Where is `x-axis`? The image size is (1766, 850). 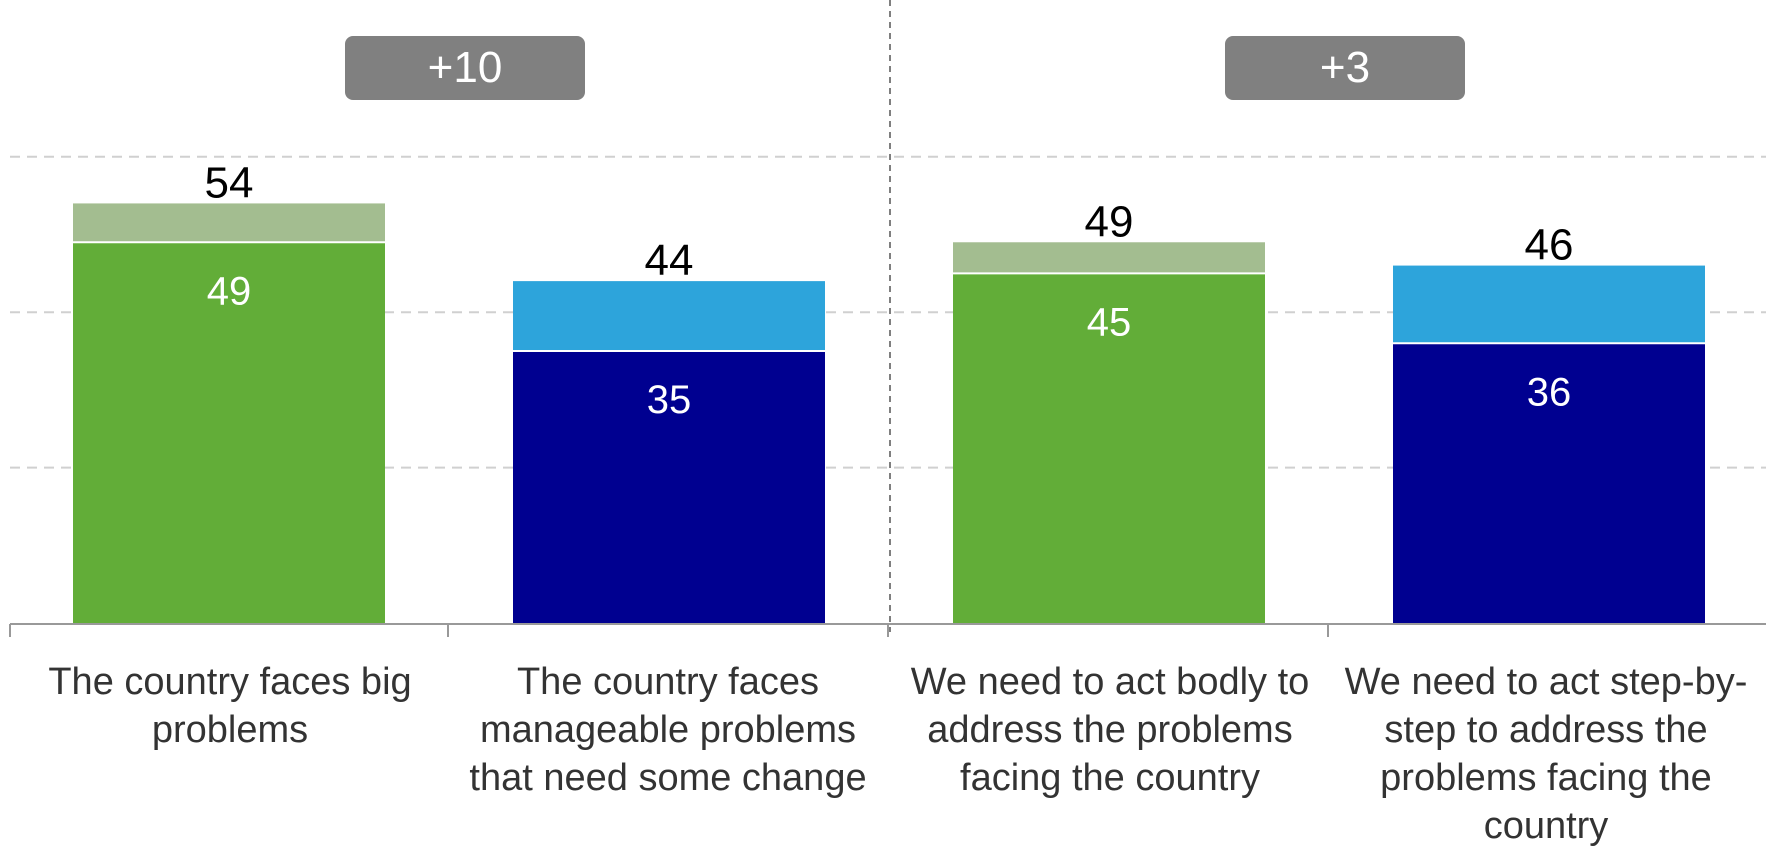 x-axis is located at coordinates (887, 630).